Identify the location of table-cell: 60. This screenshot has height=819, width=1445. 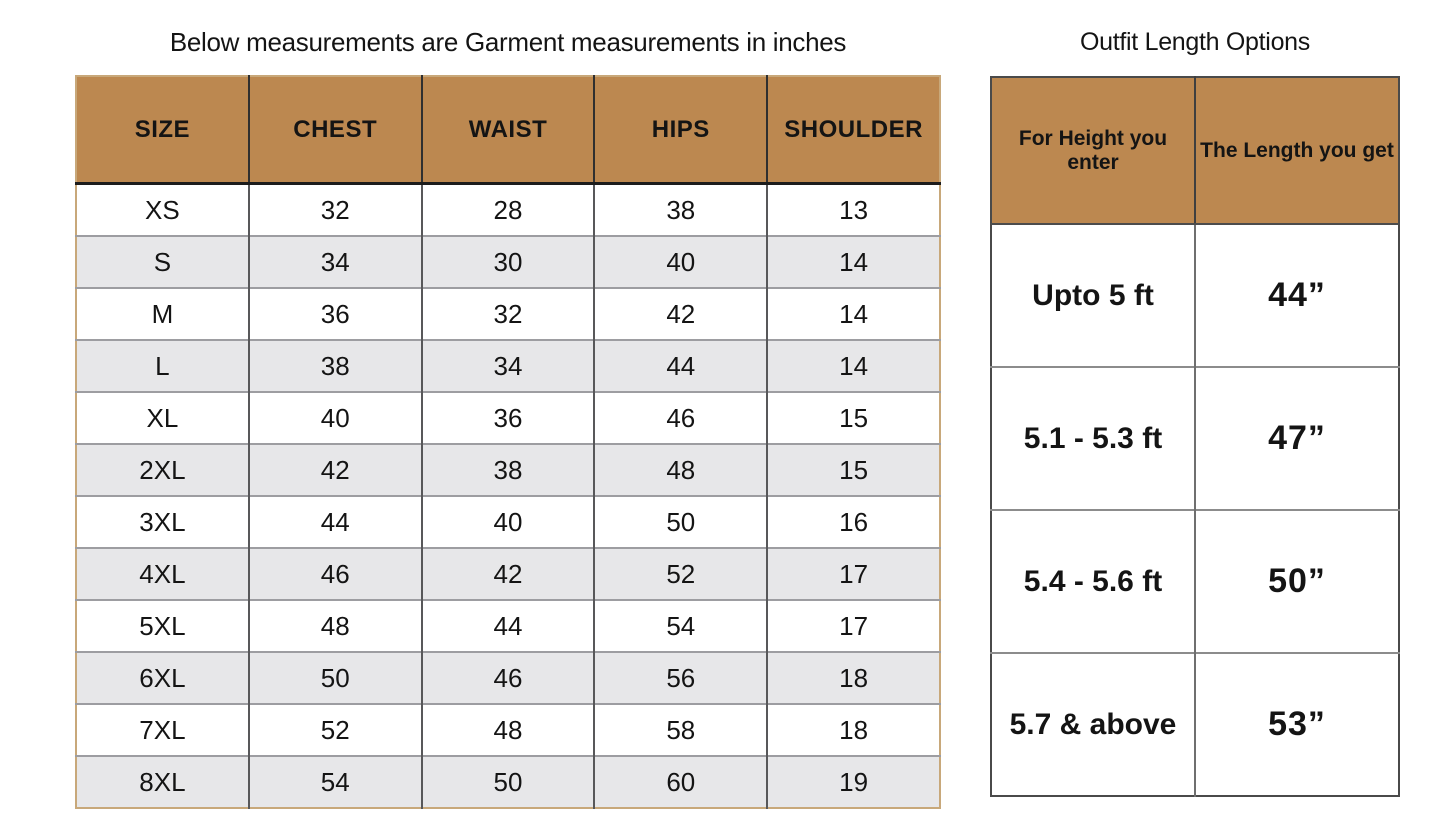
(680, 781).